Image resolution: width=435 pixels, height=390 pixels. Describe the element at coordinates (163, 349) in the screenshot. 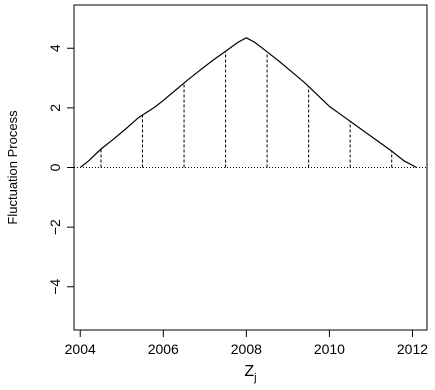

I see `x-tick-label: 2006` at that location.